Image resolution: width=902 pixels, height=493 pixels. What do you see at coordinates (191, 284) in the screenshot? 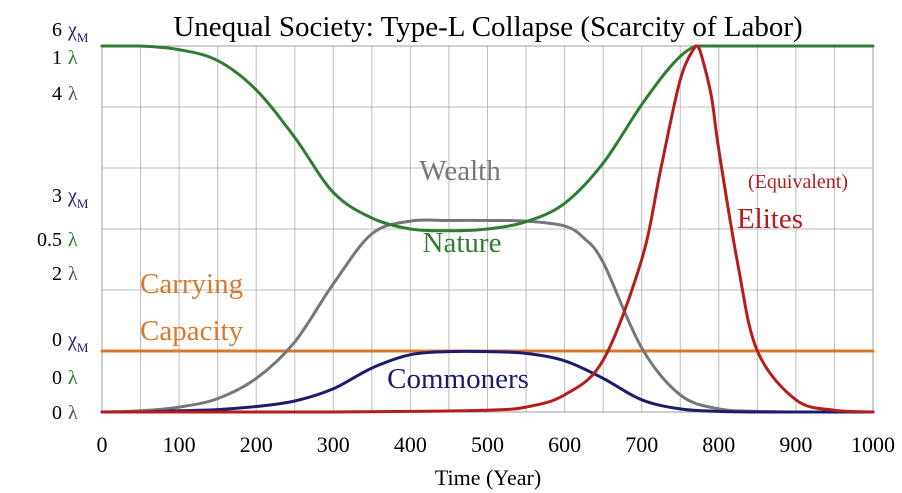
I see `label-carrying-line1: Carrying` at bounding box center [191, 284].